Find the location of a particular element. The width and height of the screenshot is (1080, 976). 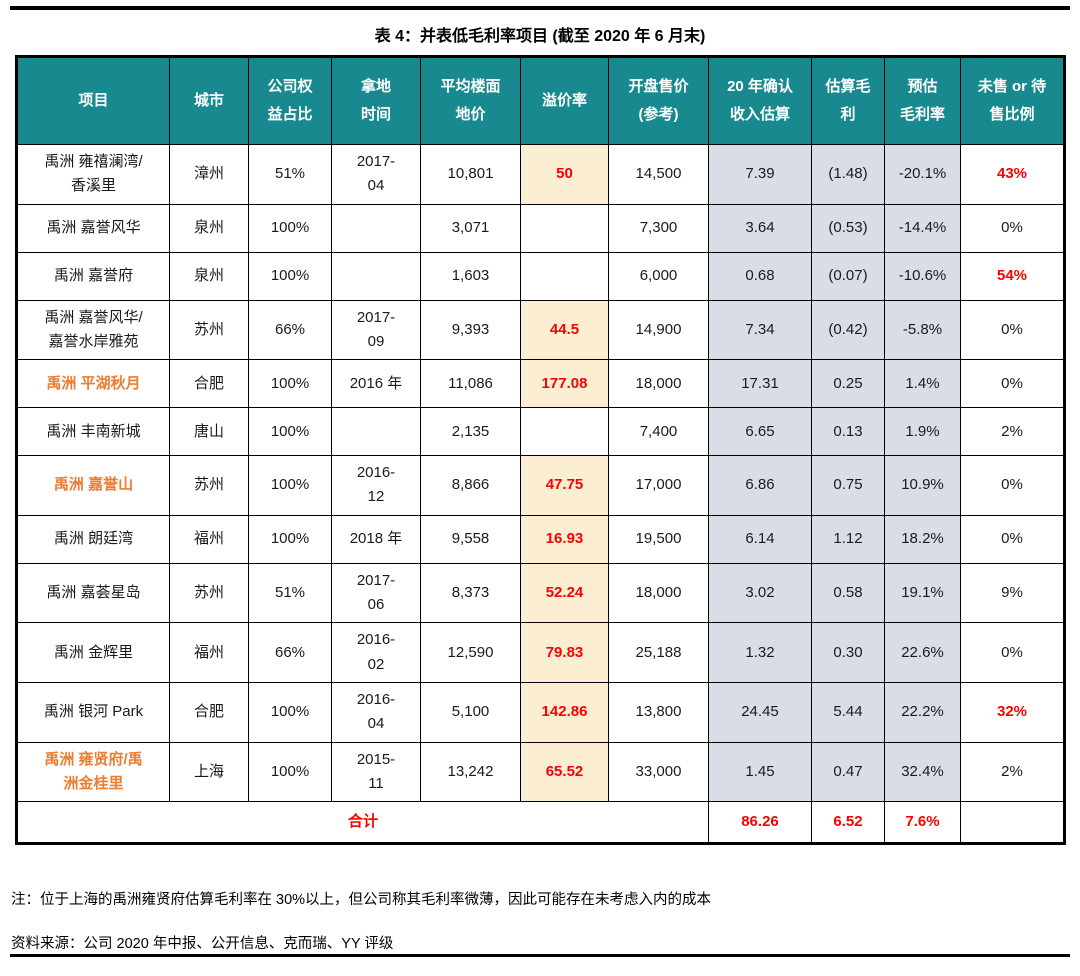

column-header-8: 20 年确认 收入估算 is located at coordinates (760, 100).